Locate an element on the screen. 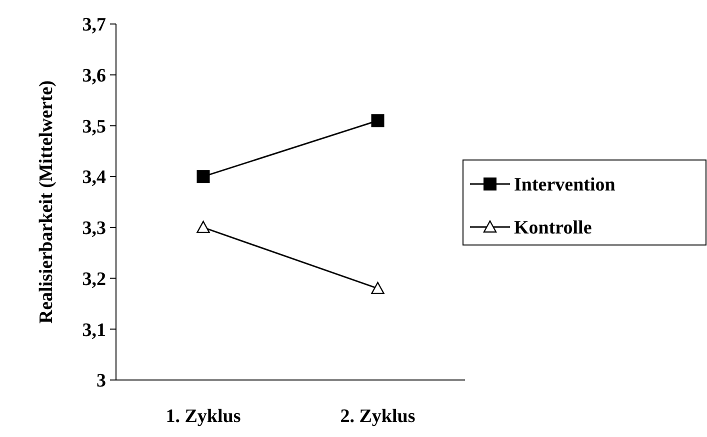 This screenshot has height=437, width=707. y-tick-label: 3,7 is located at coordinates (94, 25).